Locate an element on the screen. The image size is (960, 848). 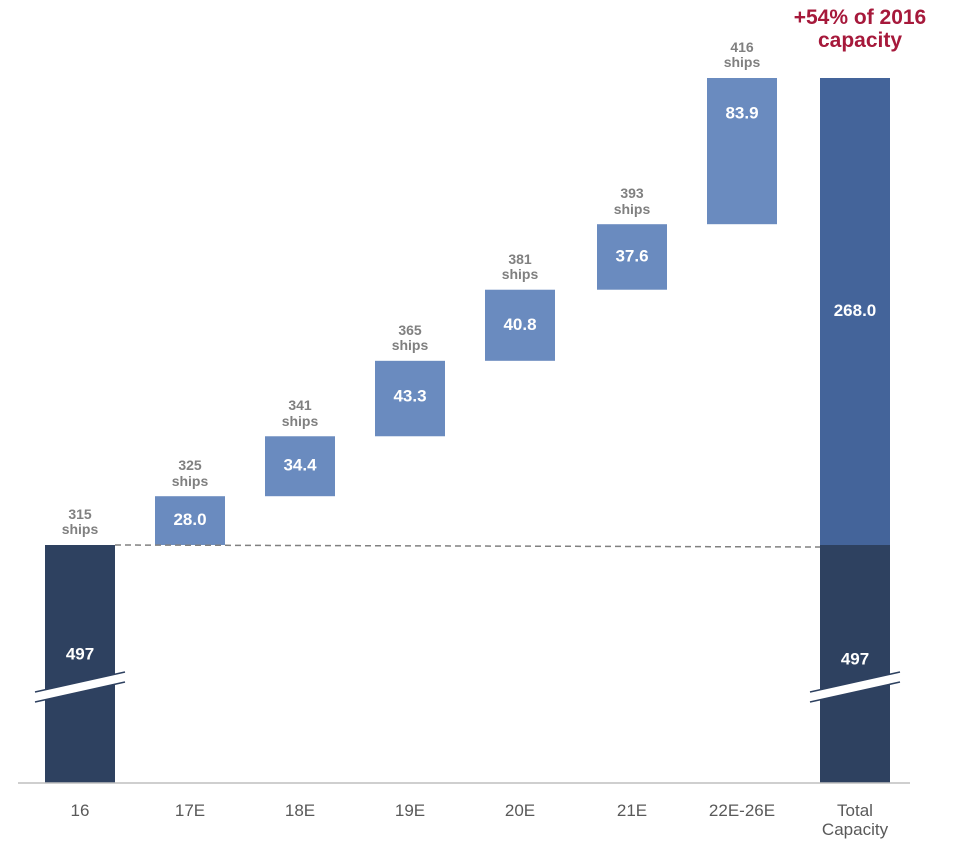
ship-label: 341 ships is located at coordinates (300, 413).